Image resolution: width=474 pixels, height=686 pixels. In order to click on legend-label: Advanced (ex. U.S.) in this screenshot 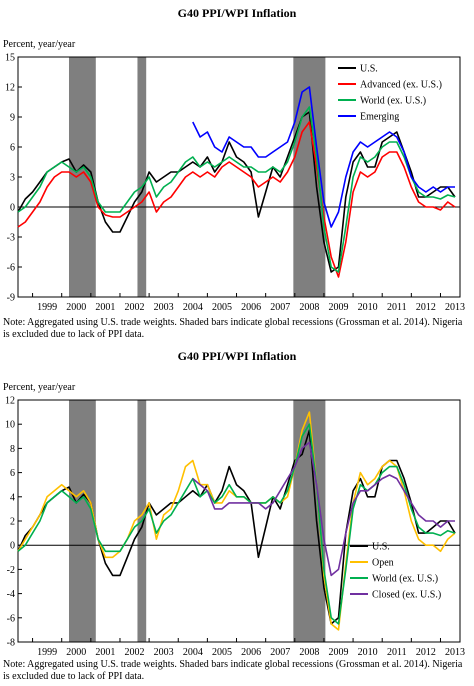, I will do `click(401, 85)`.